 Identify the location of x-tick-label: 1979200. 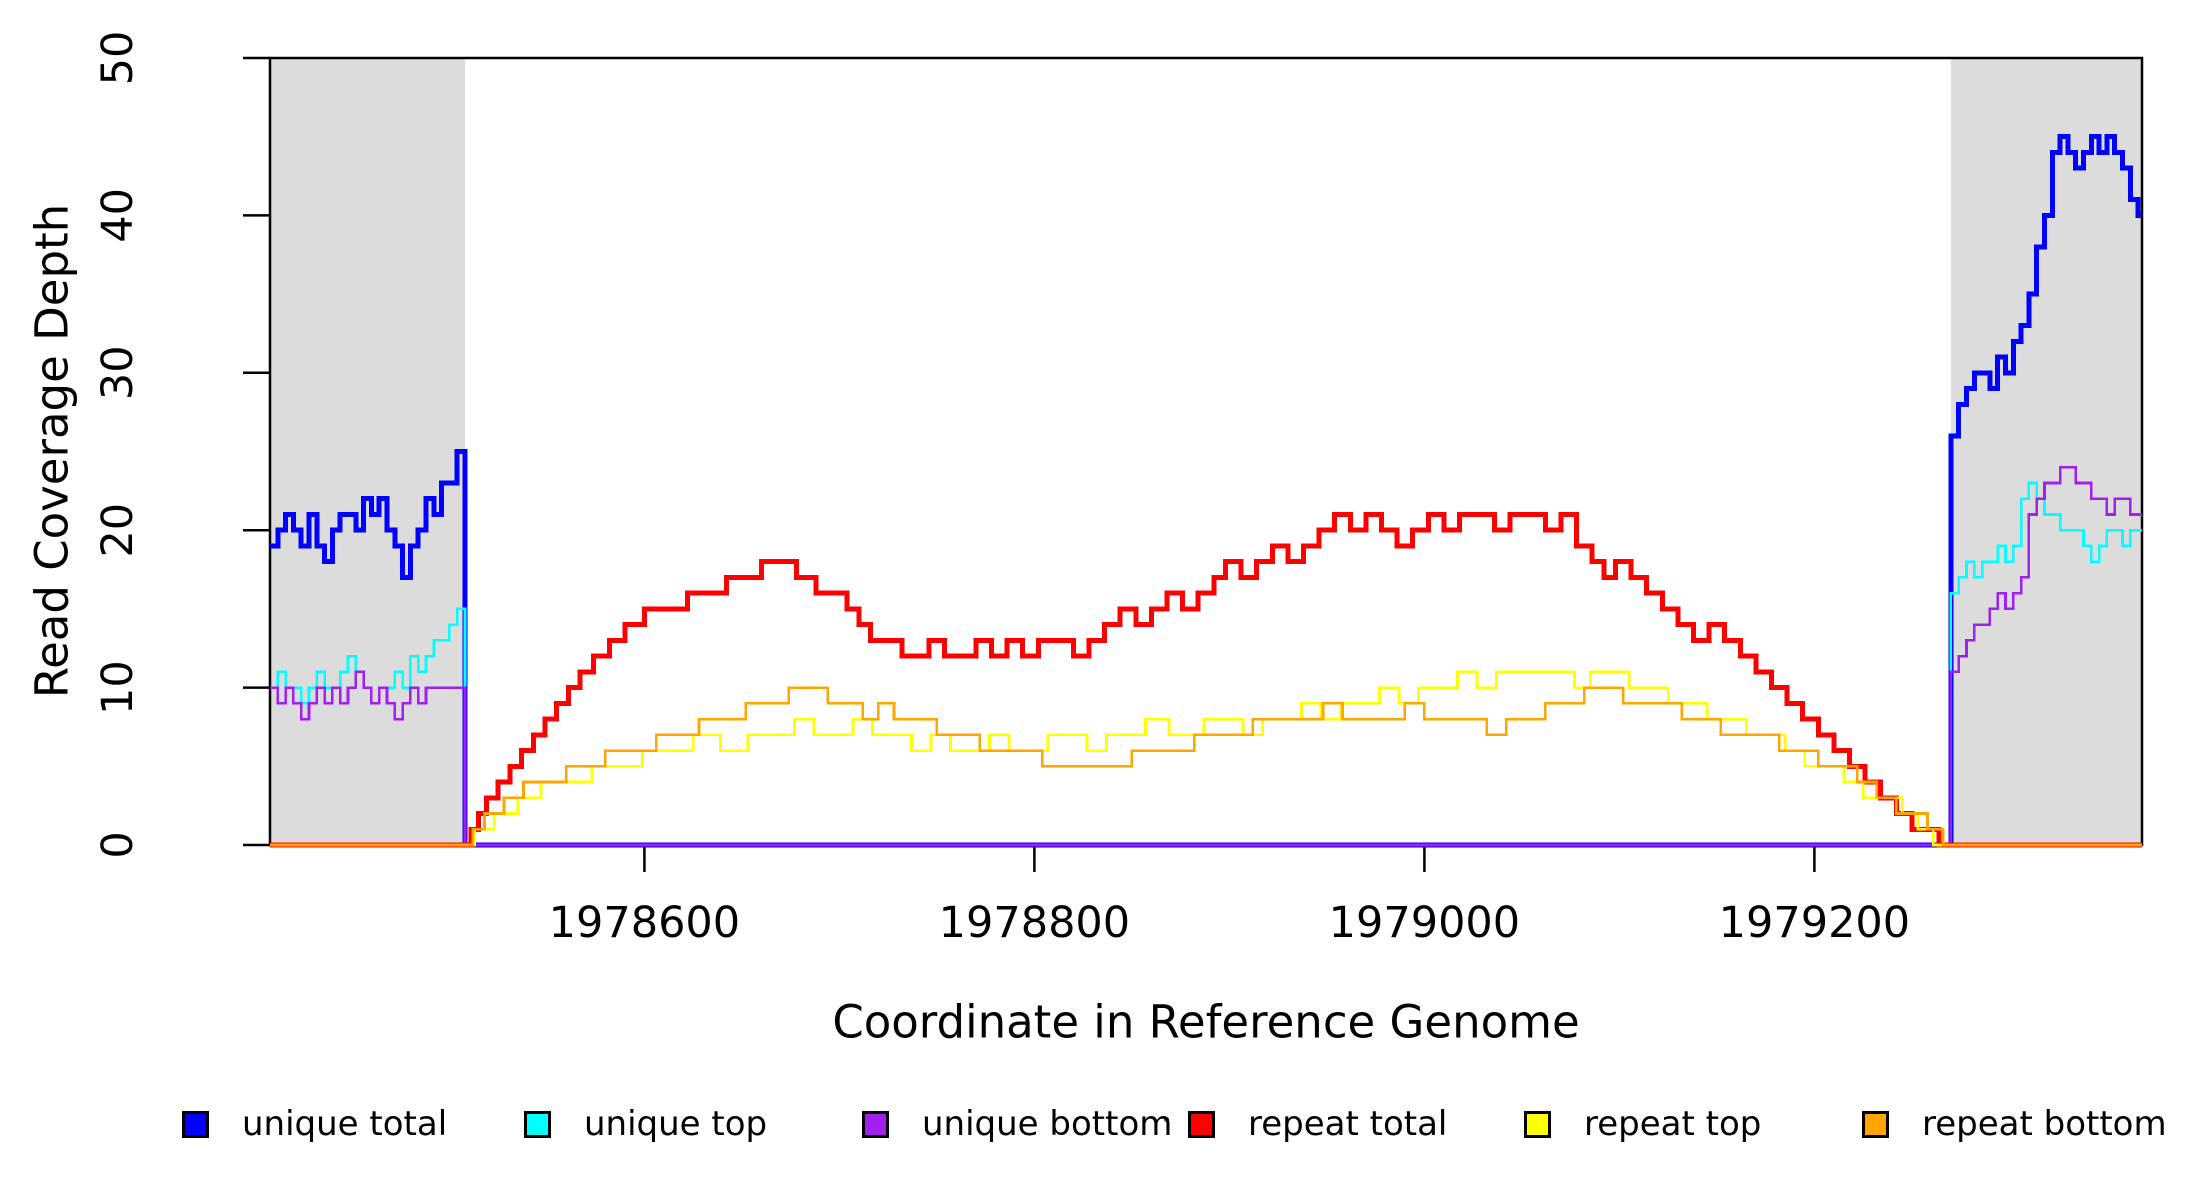
(1815, 923).